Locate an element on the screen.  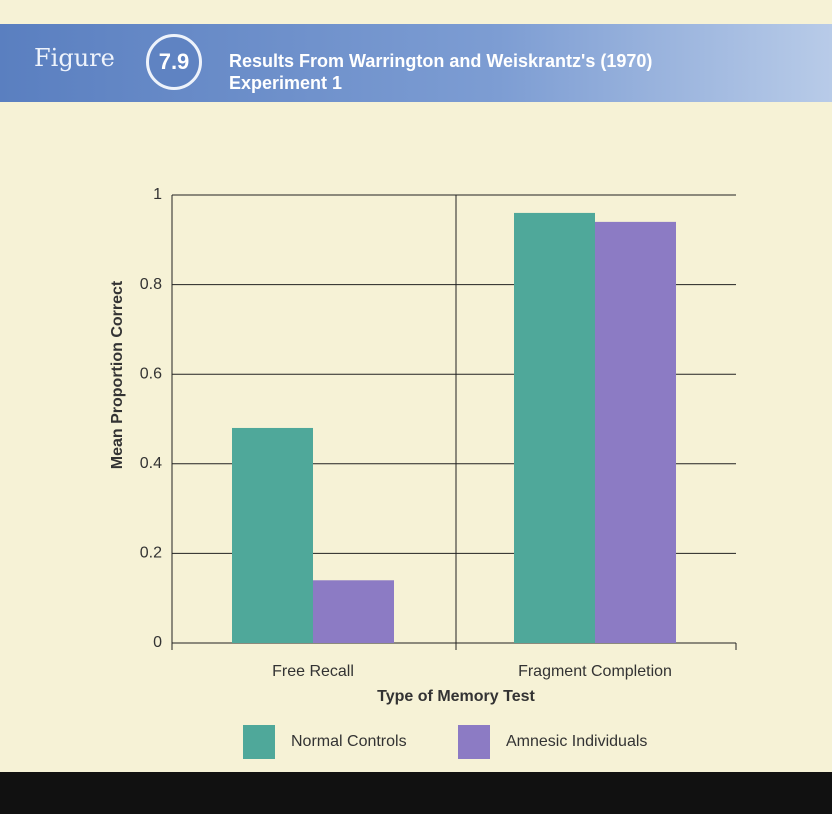
y-axis-title: Mean Proportion Correct is located at coordinates (117, 374).